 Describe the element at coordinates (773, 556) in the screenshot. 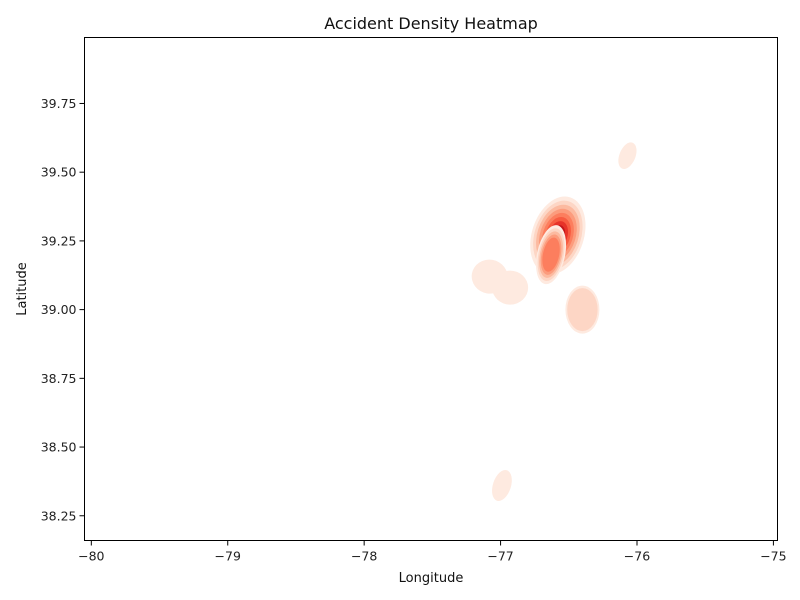

I see `x-tick-label: −75` at that location.